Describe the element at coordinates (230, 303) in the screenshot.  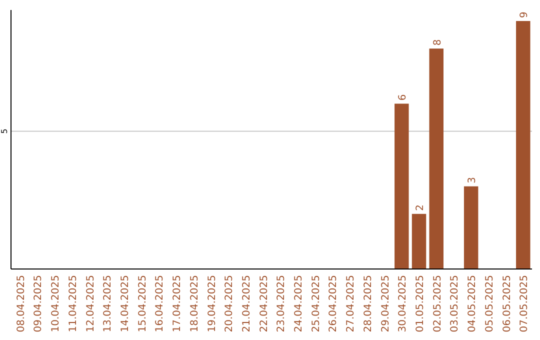
I see `x-tick-label: 20.04.2025` at that location.